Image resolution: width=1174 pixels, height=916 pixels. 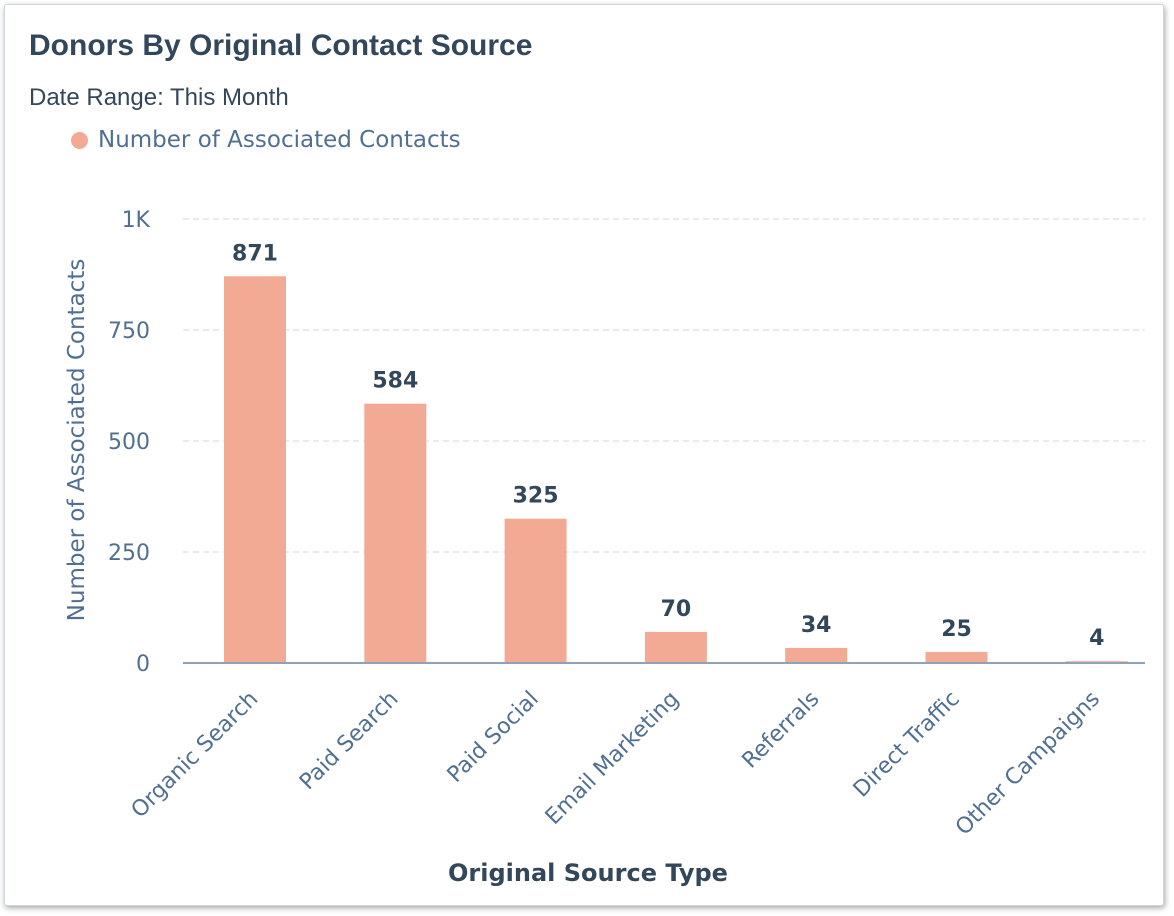 I want to click on y-tick-label: 500, so click(x=129, y=442).